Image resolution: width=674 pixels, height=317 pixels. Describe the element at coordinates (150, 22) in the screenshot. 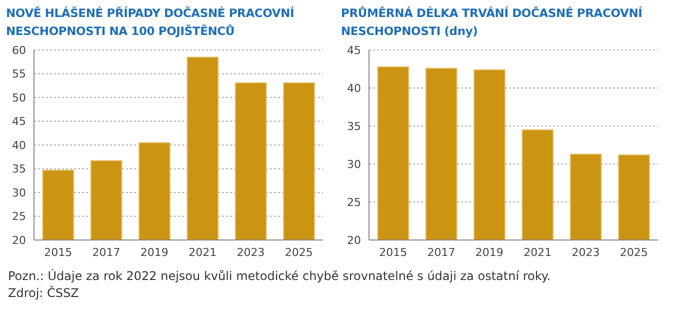

I see `chart-title: NOVĚ HLÁŠENÉ PŘÍPADY DOČASNÉ PRACOVNÍ NESCHOPNOSTI NA 100 POJIŠTĚNCŮ` at that location.